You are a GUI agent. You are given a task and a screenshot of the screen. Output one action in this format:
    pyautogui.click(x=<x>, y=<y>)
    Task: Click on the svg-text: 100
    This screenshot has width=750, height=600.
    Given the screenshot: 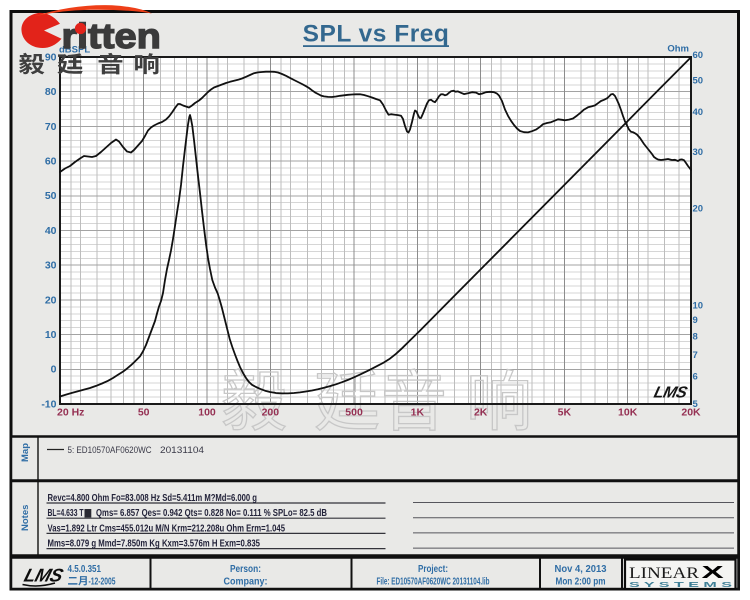 What is the action you would take?
    pyautogui.click(x=207, y=413)
    